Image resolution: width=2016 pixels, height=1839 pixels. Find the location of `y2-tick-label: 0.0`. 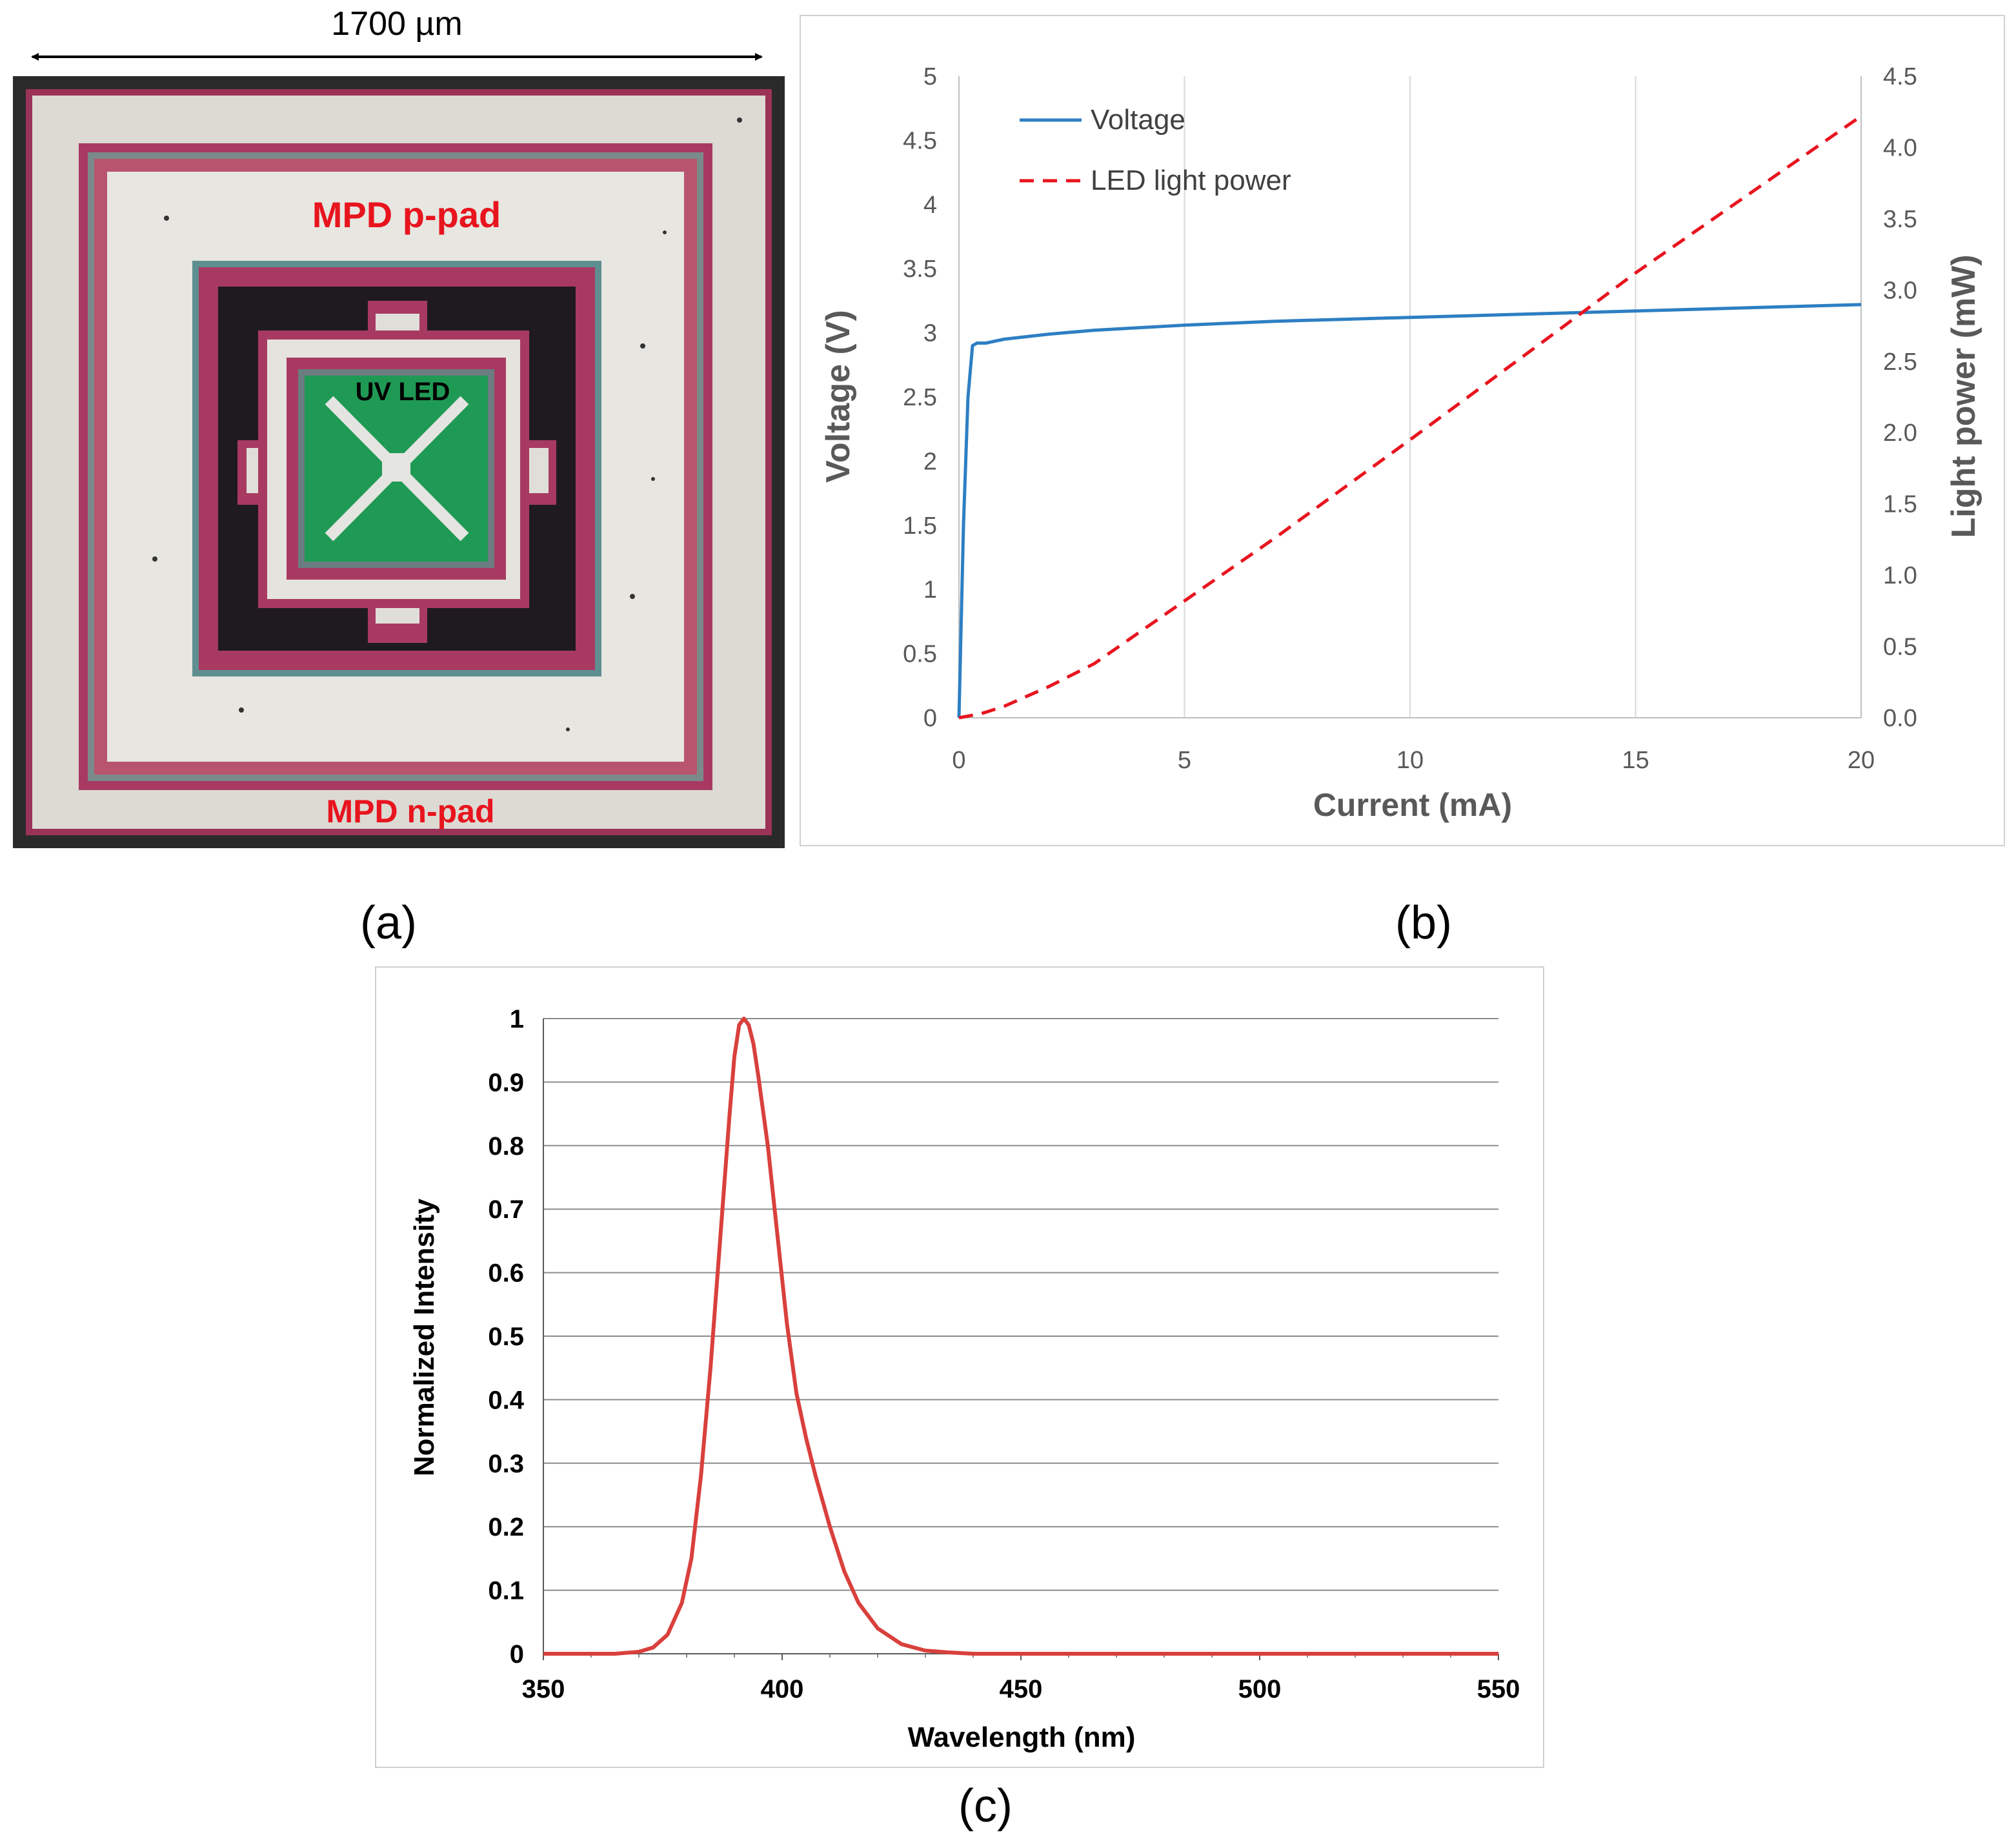

y2-tick-label: 0.0 is located at coordinates (1900, 718).